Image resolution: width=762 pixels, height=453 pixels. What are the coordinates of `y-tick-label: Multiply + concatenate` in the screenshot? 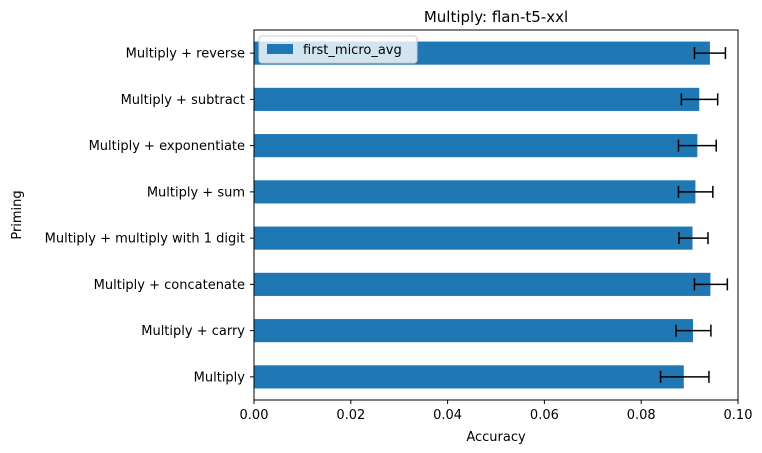 It's located at (169, 285).